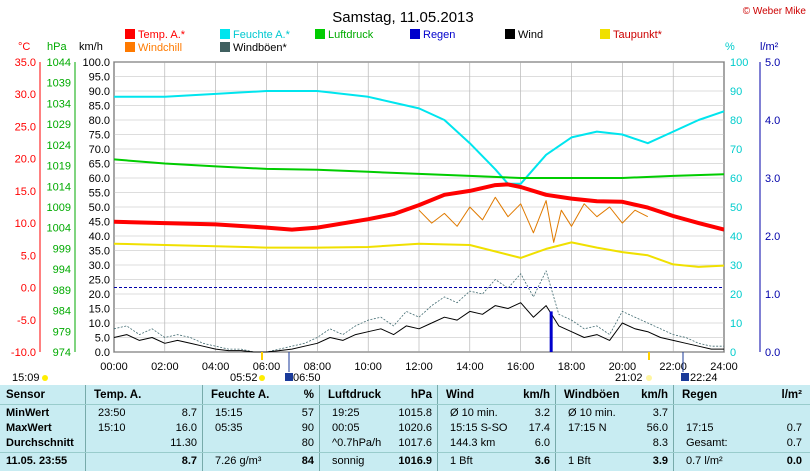 The width and height of the screenshot is (810, 471). What do you see at coordinates (260, 48) in the screenshot?
I see `legend-label: Windböen*` at bounding box center [260, 48].